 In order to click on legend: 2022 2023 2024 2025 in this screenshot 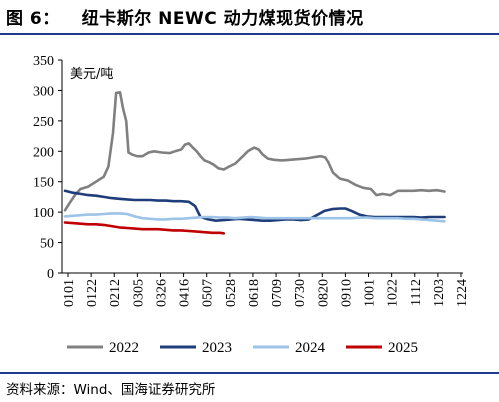, I will do `click(242, 348)`.